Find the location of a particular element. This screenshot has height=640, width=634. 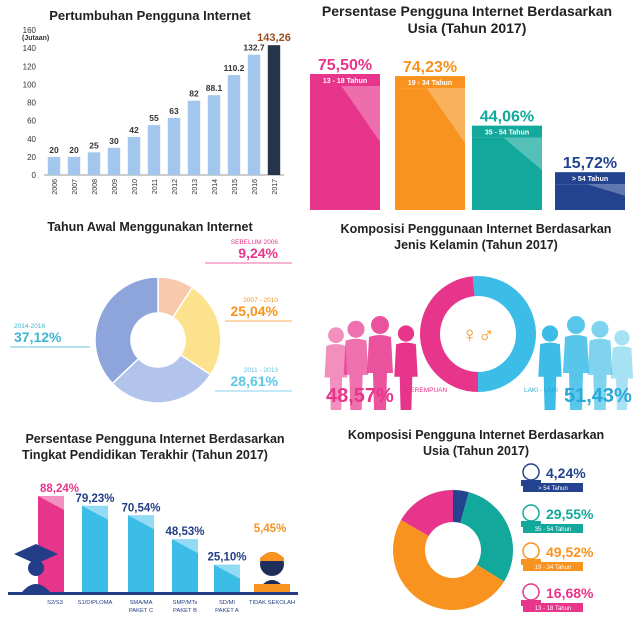

education-value-label: 5,45% is located at coordinates (270, 529).